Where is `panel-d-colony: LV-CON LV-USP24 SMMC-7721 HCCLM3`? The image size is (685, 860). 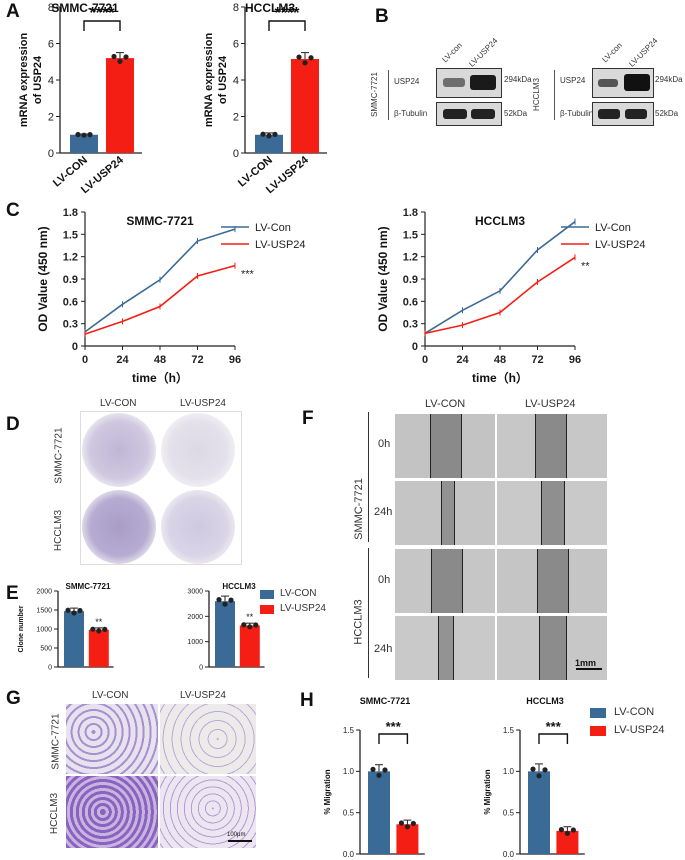
panel-d-colony: LV-CON LV-USP24 SMMC-7721 HCCLM3 is located at coordinates (150, 485).